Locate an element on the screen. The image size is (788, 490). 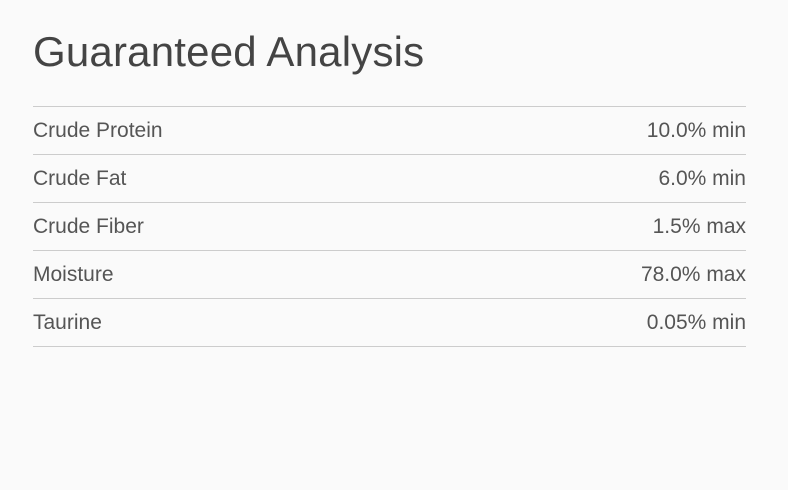
table-row: Crude Fat 6.0% min is located at coordinates (389, 179).